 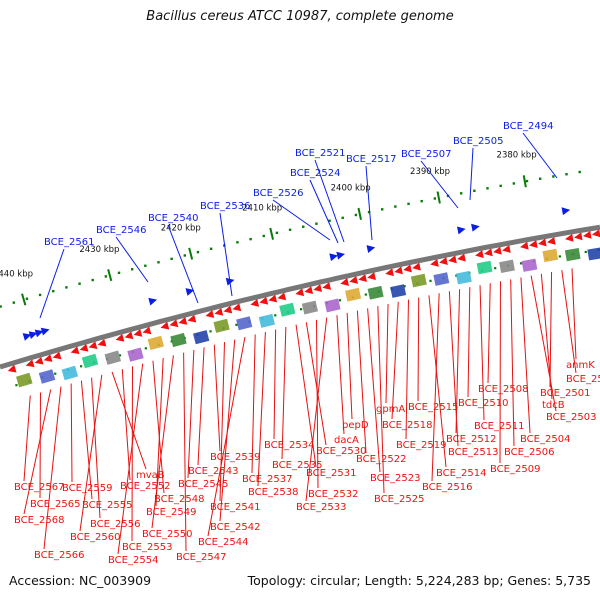 I want to click on reverse-gene-label: BCE_2548, so click(x=179, y=499).